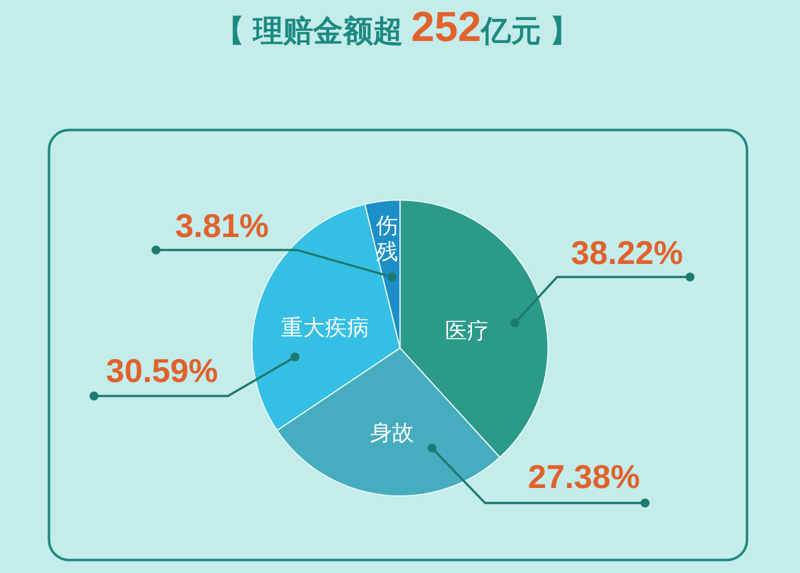 This screenshot has width=800, height=573. Describe the element at coordinates (627, 252) in the screenshot. I see `data-label: 38.22%` at that location.